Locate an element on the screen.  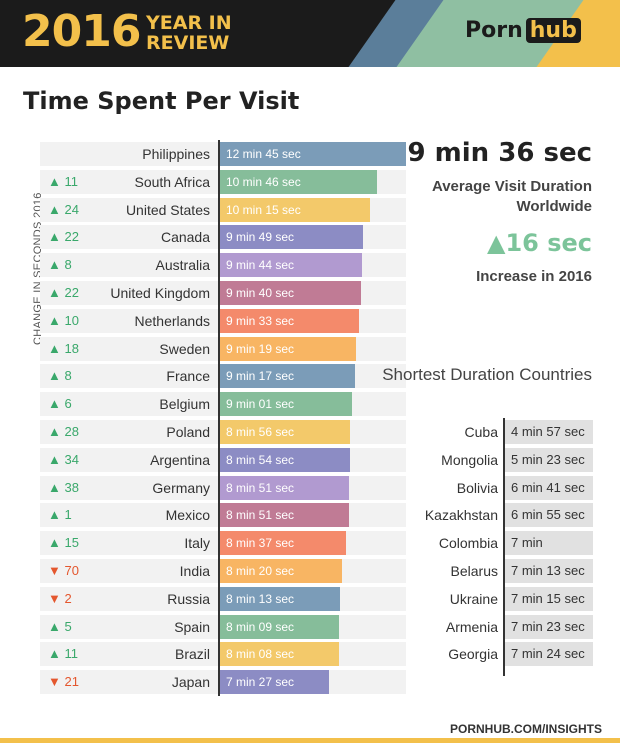
shortest-country: Armenia is located at coordinates (471, 626).